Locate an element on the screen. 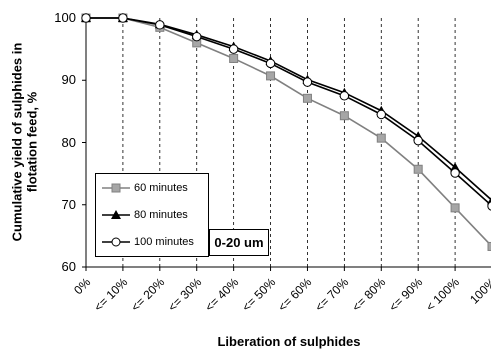 The image size is (491, 354). legend-label: 80 minutes is located at coordinates (161, 215).